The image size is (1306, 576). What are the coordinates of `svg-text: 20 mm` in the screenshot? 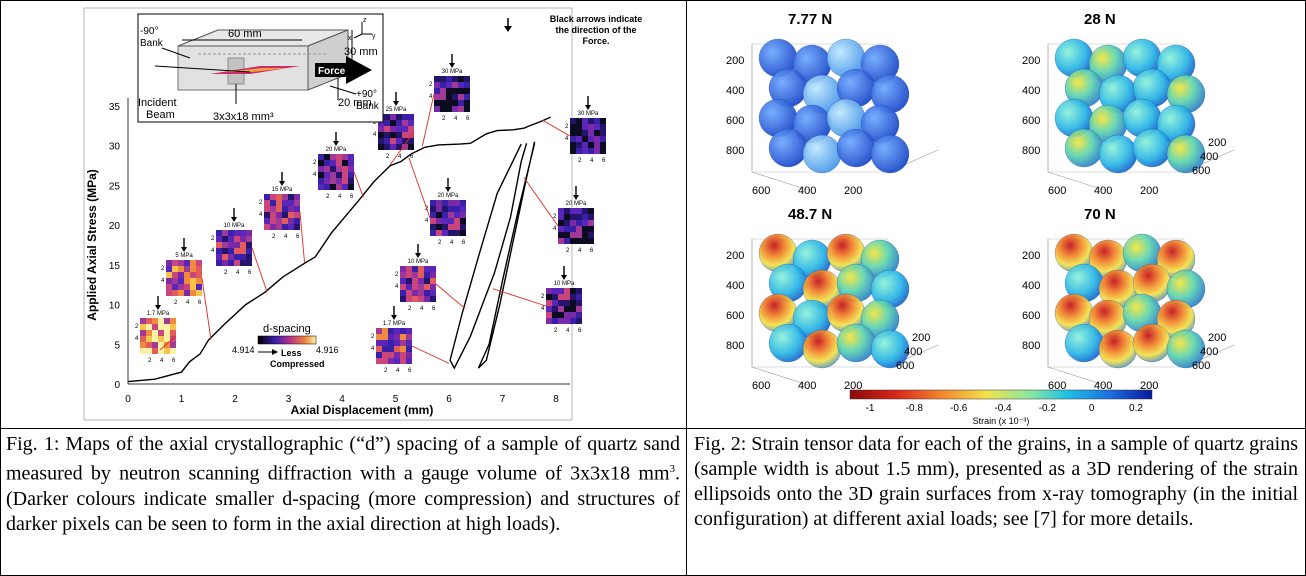 It's located at (355, 103).